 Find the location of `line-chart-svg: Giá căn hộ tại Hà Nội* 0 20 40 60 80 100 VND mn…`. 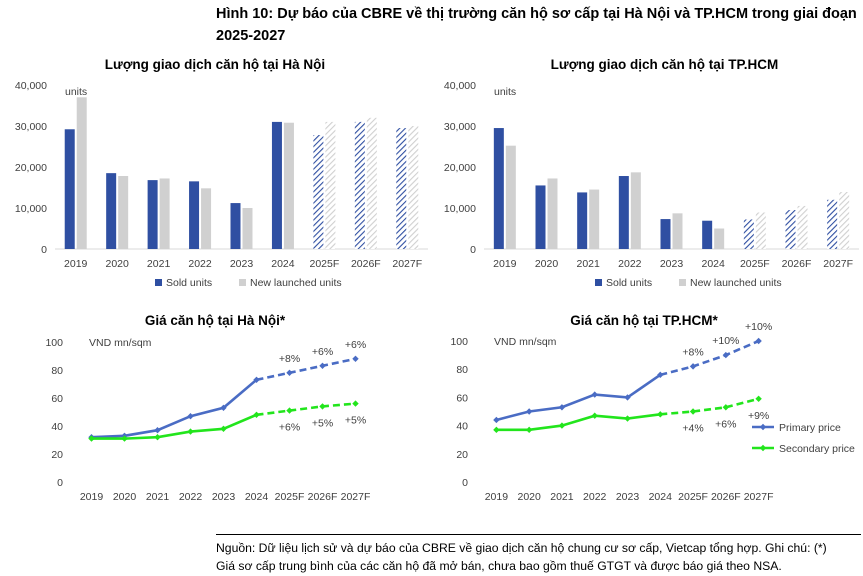

line-chart-svg: Giá căn hộ tại Hà Nội* 0 20 40 60 80 100 VND mn… is located at coordinates (207, 408).